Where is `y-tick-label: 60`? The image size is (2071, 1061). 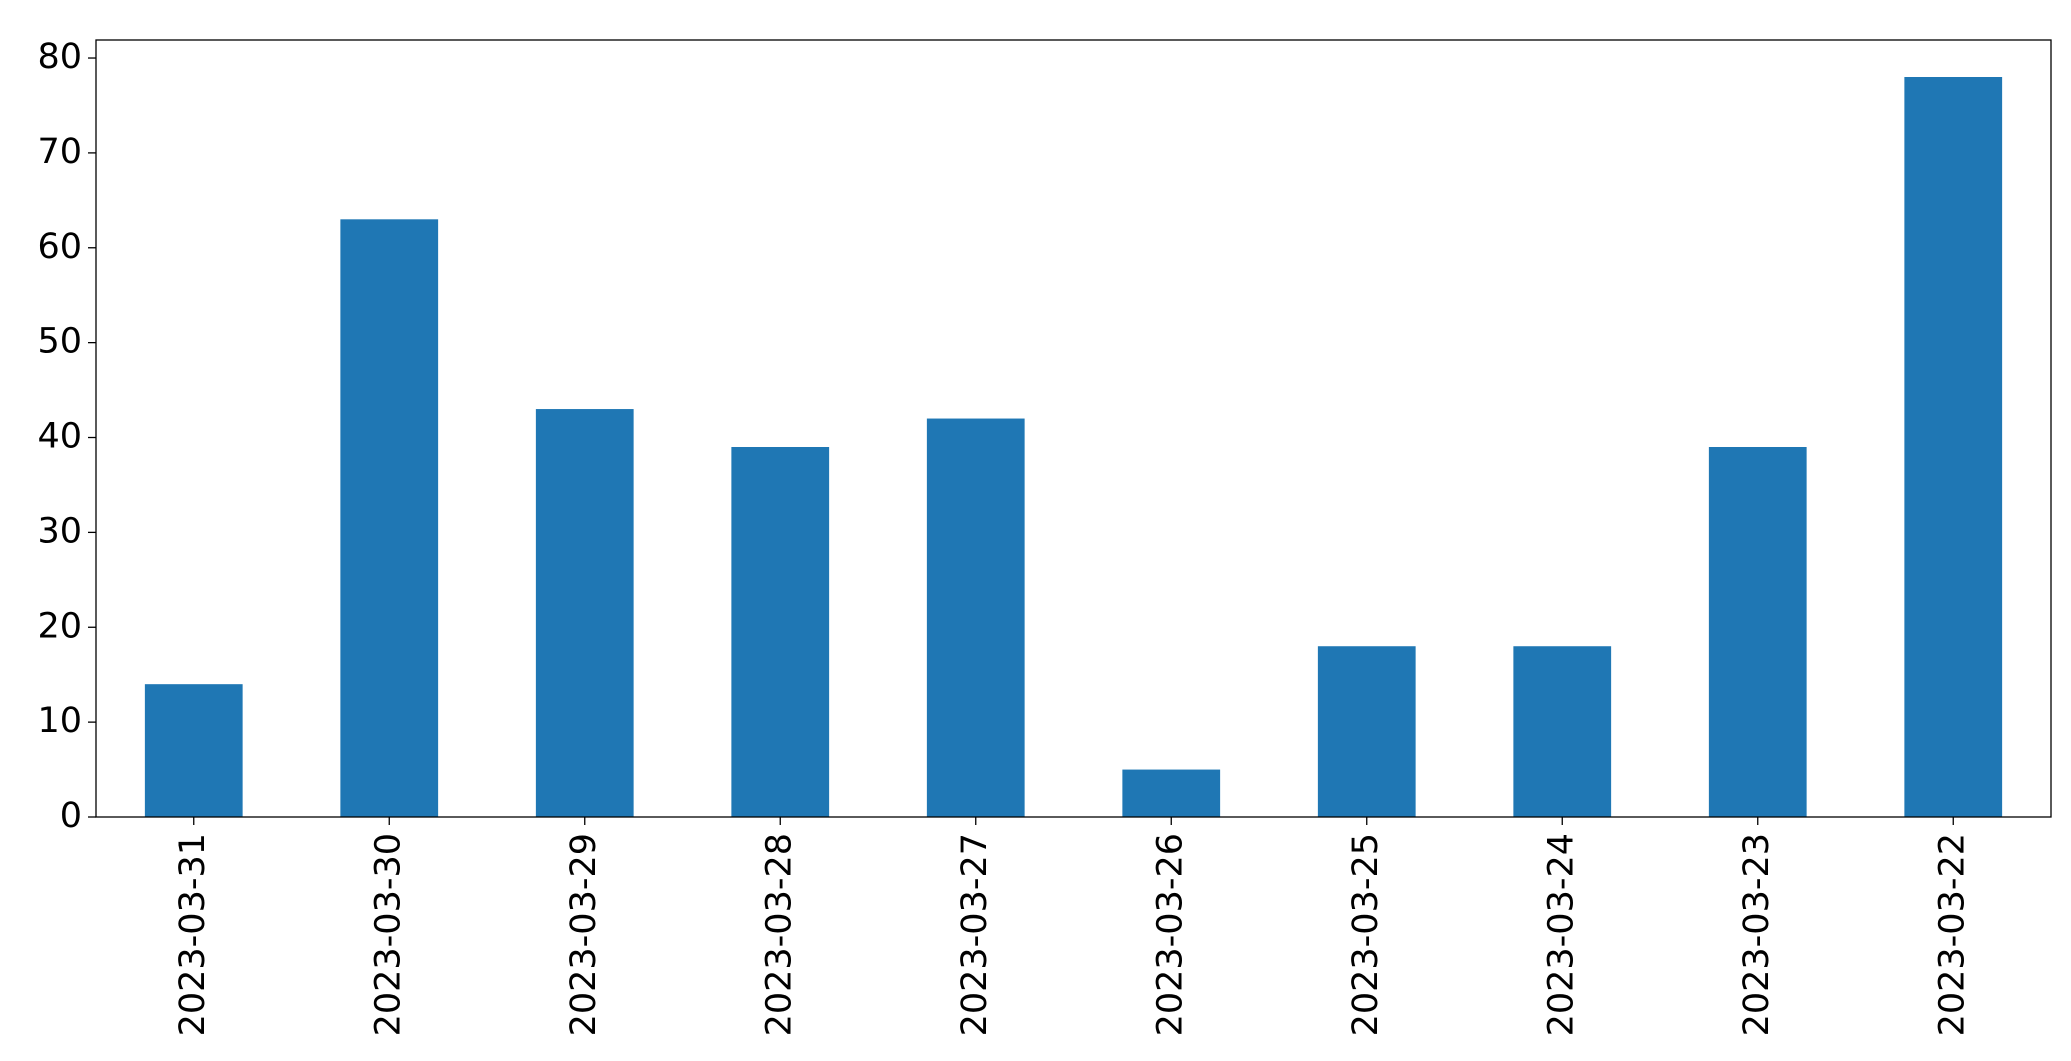
y-tick-label: 60 is located at coordinates (59, 247).